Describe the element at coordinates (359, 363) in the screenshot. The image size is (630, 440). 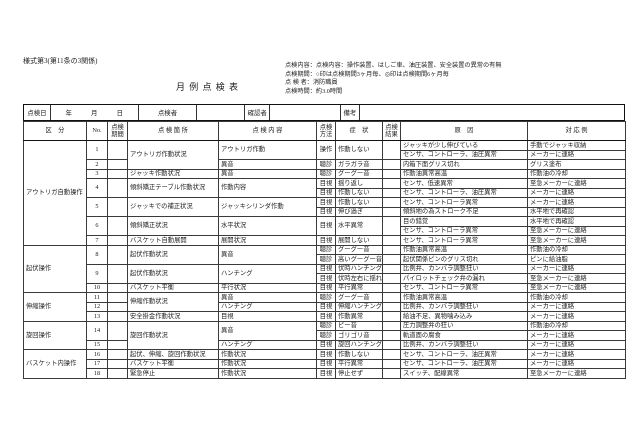
I see `cell-shojo: 平行異常` at that location.